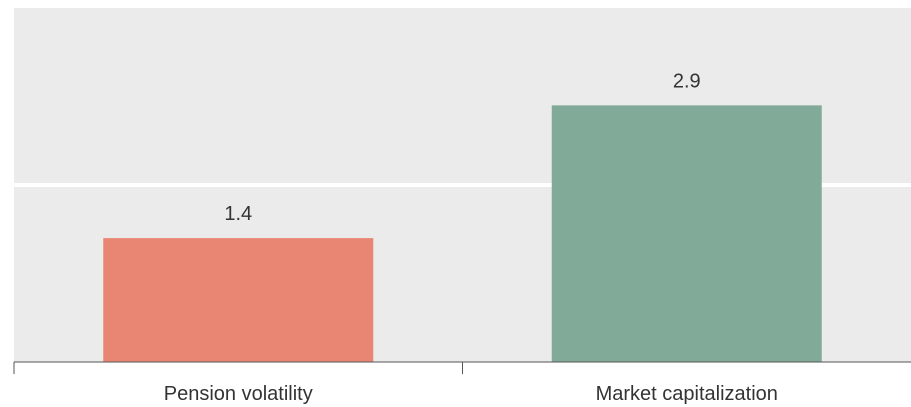 The image size is (911, 407). I want to click on data-label: 2.9, so click(687, 81).